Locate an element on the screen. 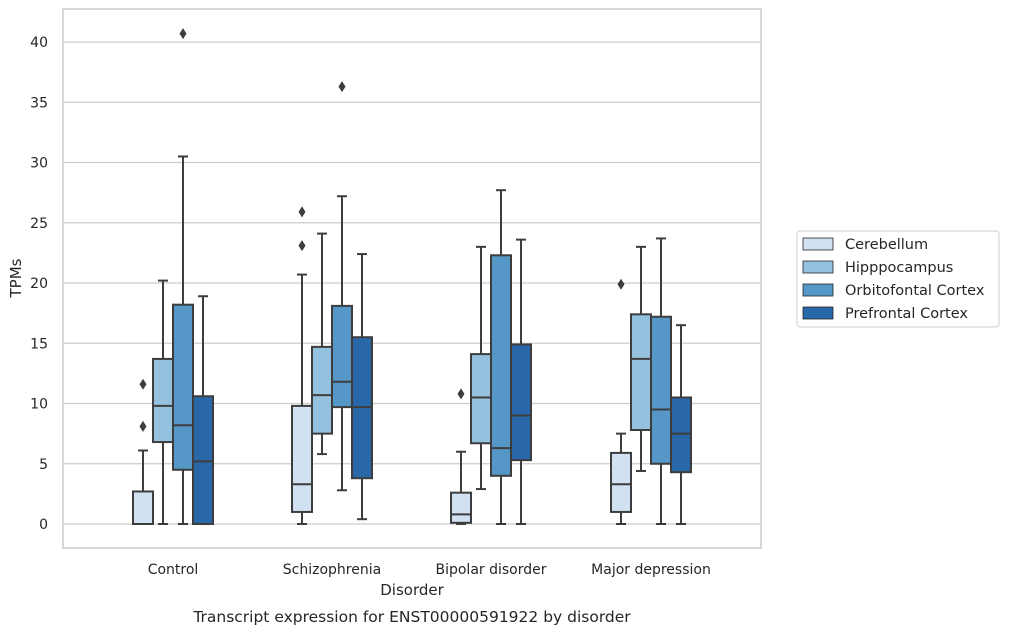  y-tick-label: 20 is located at coordinates (39, 284).